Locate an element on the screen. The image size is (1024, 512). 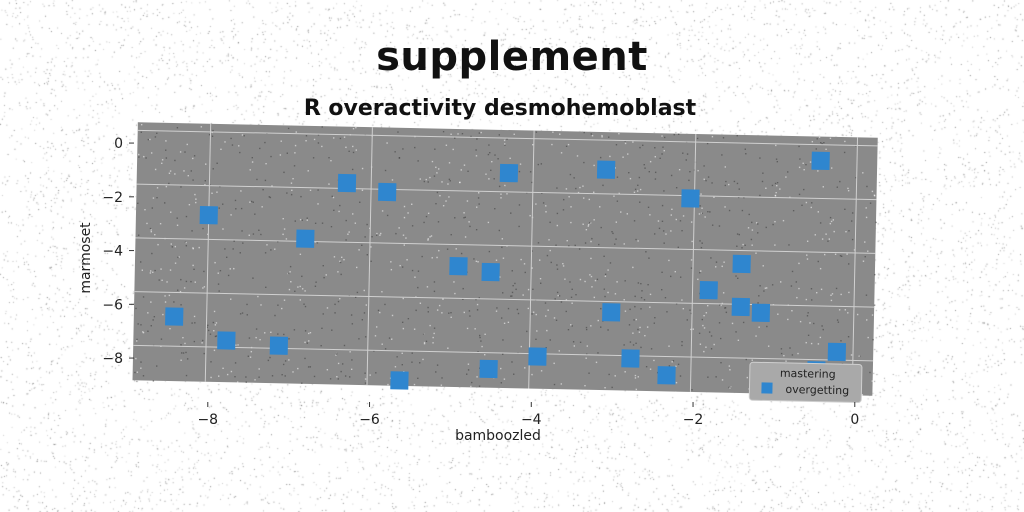
figure-suptitle: supplement is located at coordinates (512, 57).